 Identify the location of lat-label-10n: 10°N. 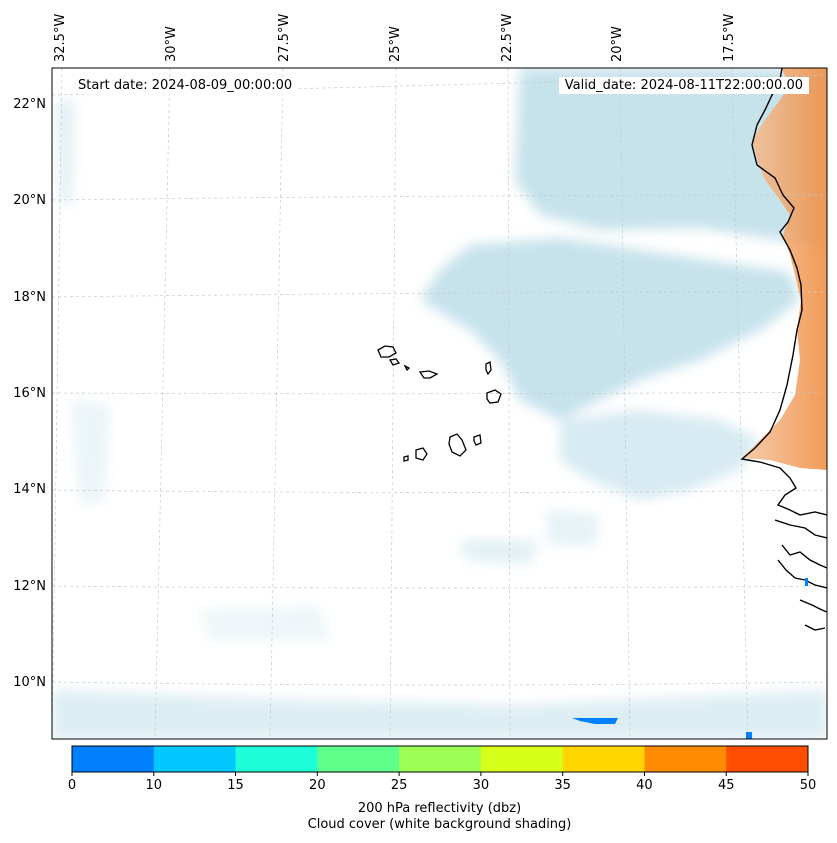
(29, 682).